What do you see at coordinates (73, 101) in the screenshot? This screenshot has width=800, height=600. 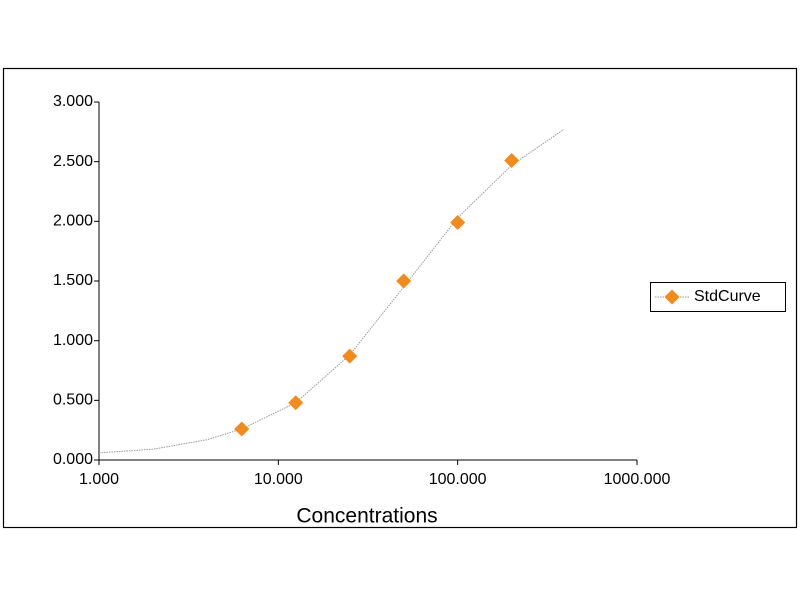 I see `y-tick-label: 3.000` at bounding box center [73, 101].